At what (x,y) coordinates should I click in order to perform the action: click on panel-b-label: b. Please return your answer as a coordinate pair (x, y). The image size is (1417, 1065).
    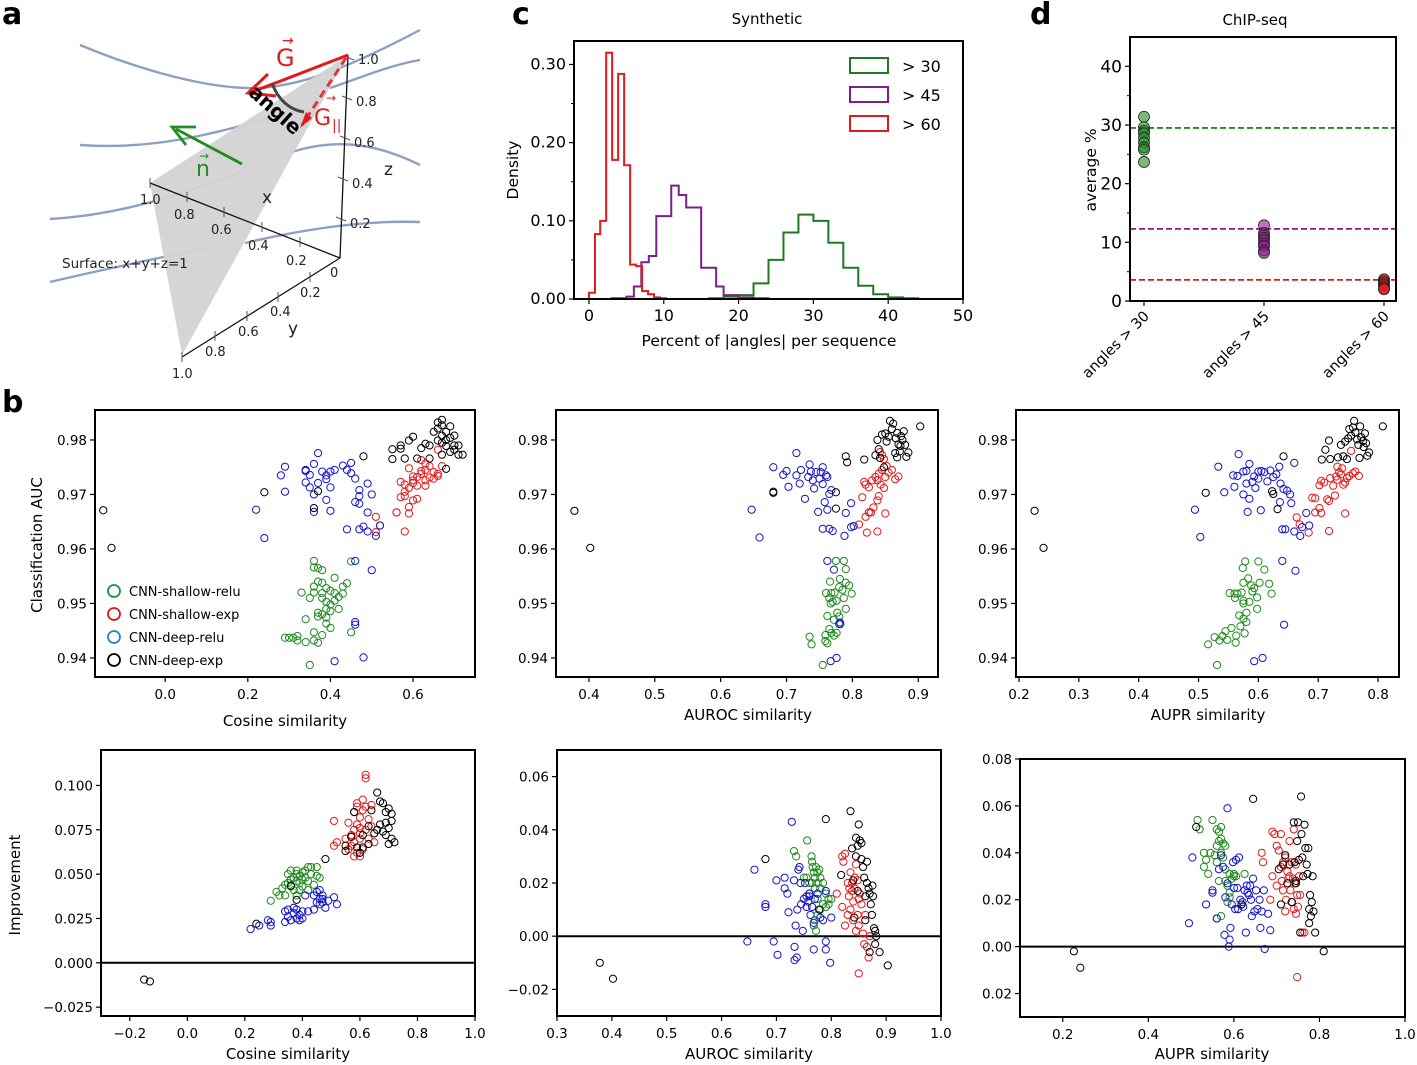
    Looking at the image, I should click on (13, 402).